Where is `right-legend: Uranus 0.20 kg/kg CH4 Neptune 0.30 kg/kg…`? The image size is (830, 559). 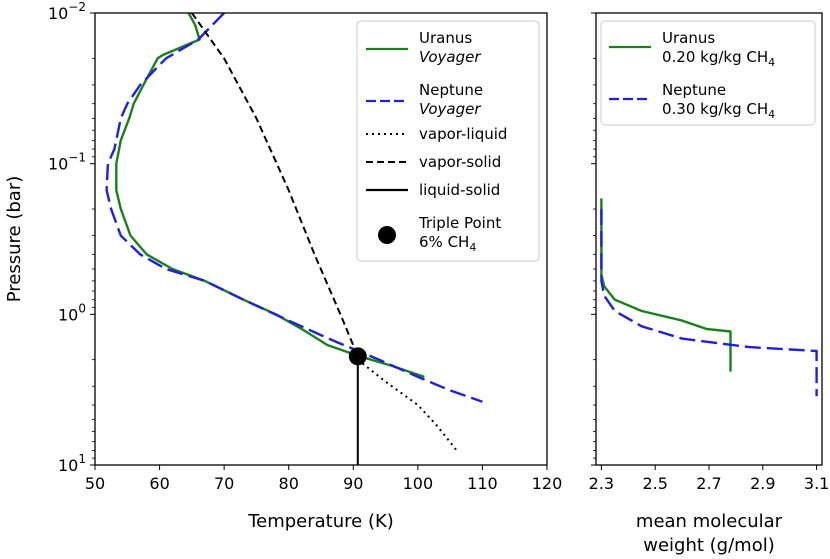 right-legend: Uranus 0.20 kg/kg CH4 Neptune 0.30 kg/kg… is located at coordinates (708, 73).